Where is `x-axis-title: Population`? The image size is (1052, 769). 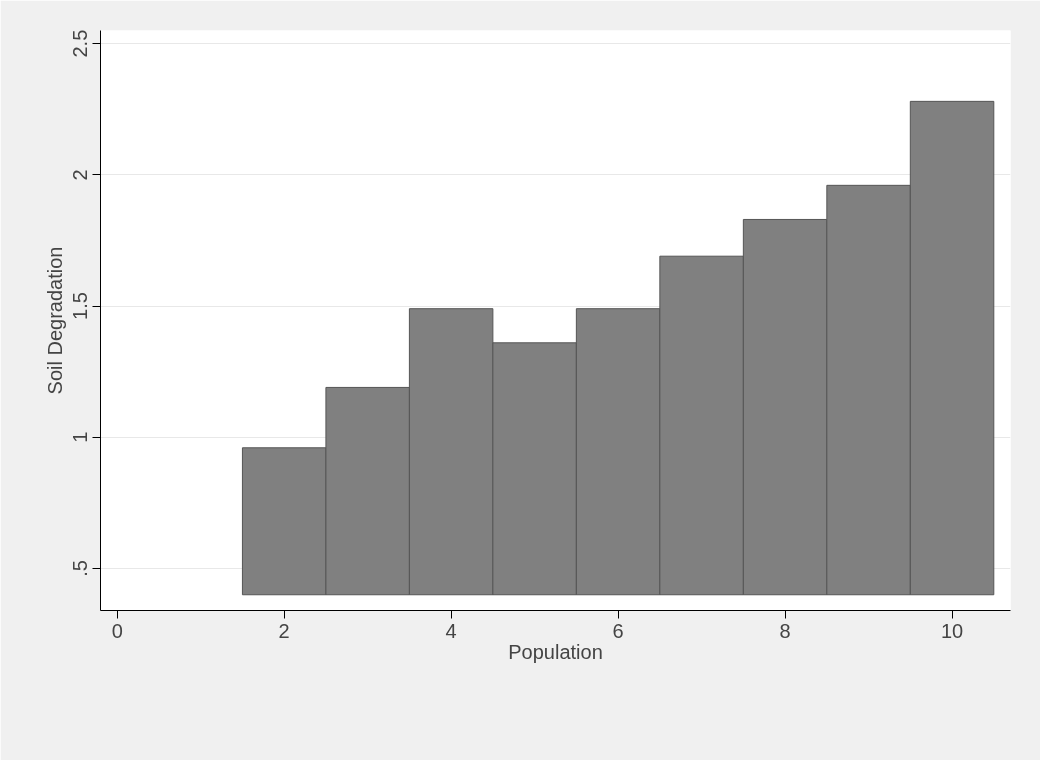
x-axis-title: Population is located at coordinates (555, 651).